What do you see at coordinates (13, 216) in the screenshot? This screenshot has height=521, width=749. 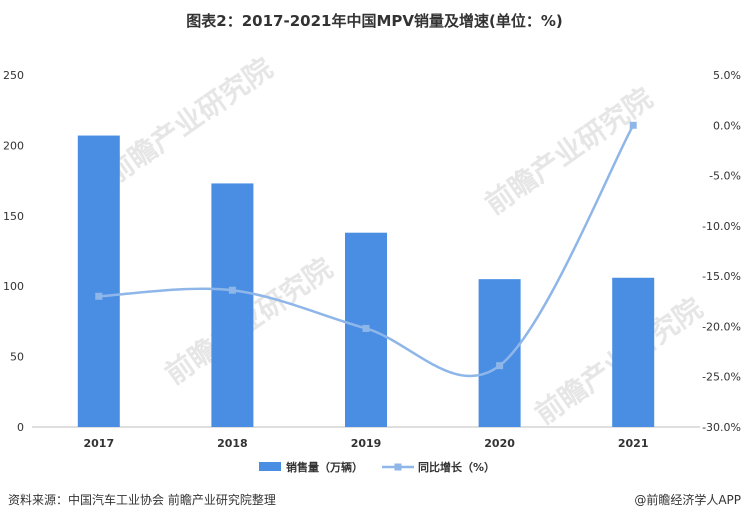 I see `left-axis-tick-label: 150` at bounding box center [13, 216].